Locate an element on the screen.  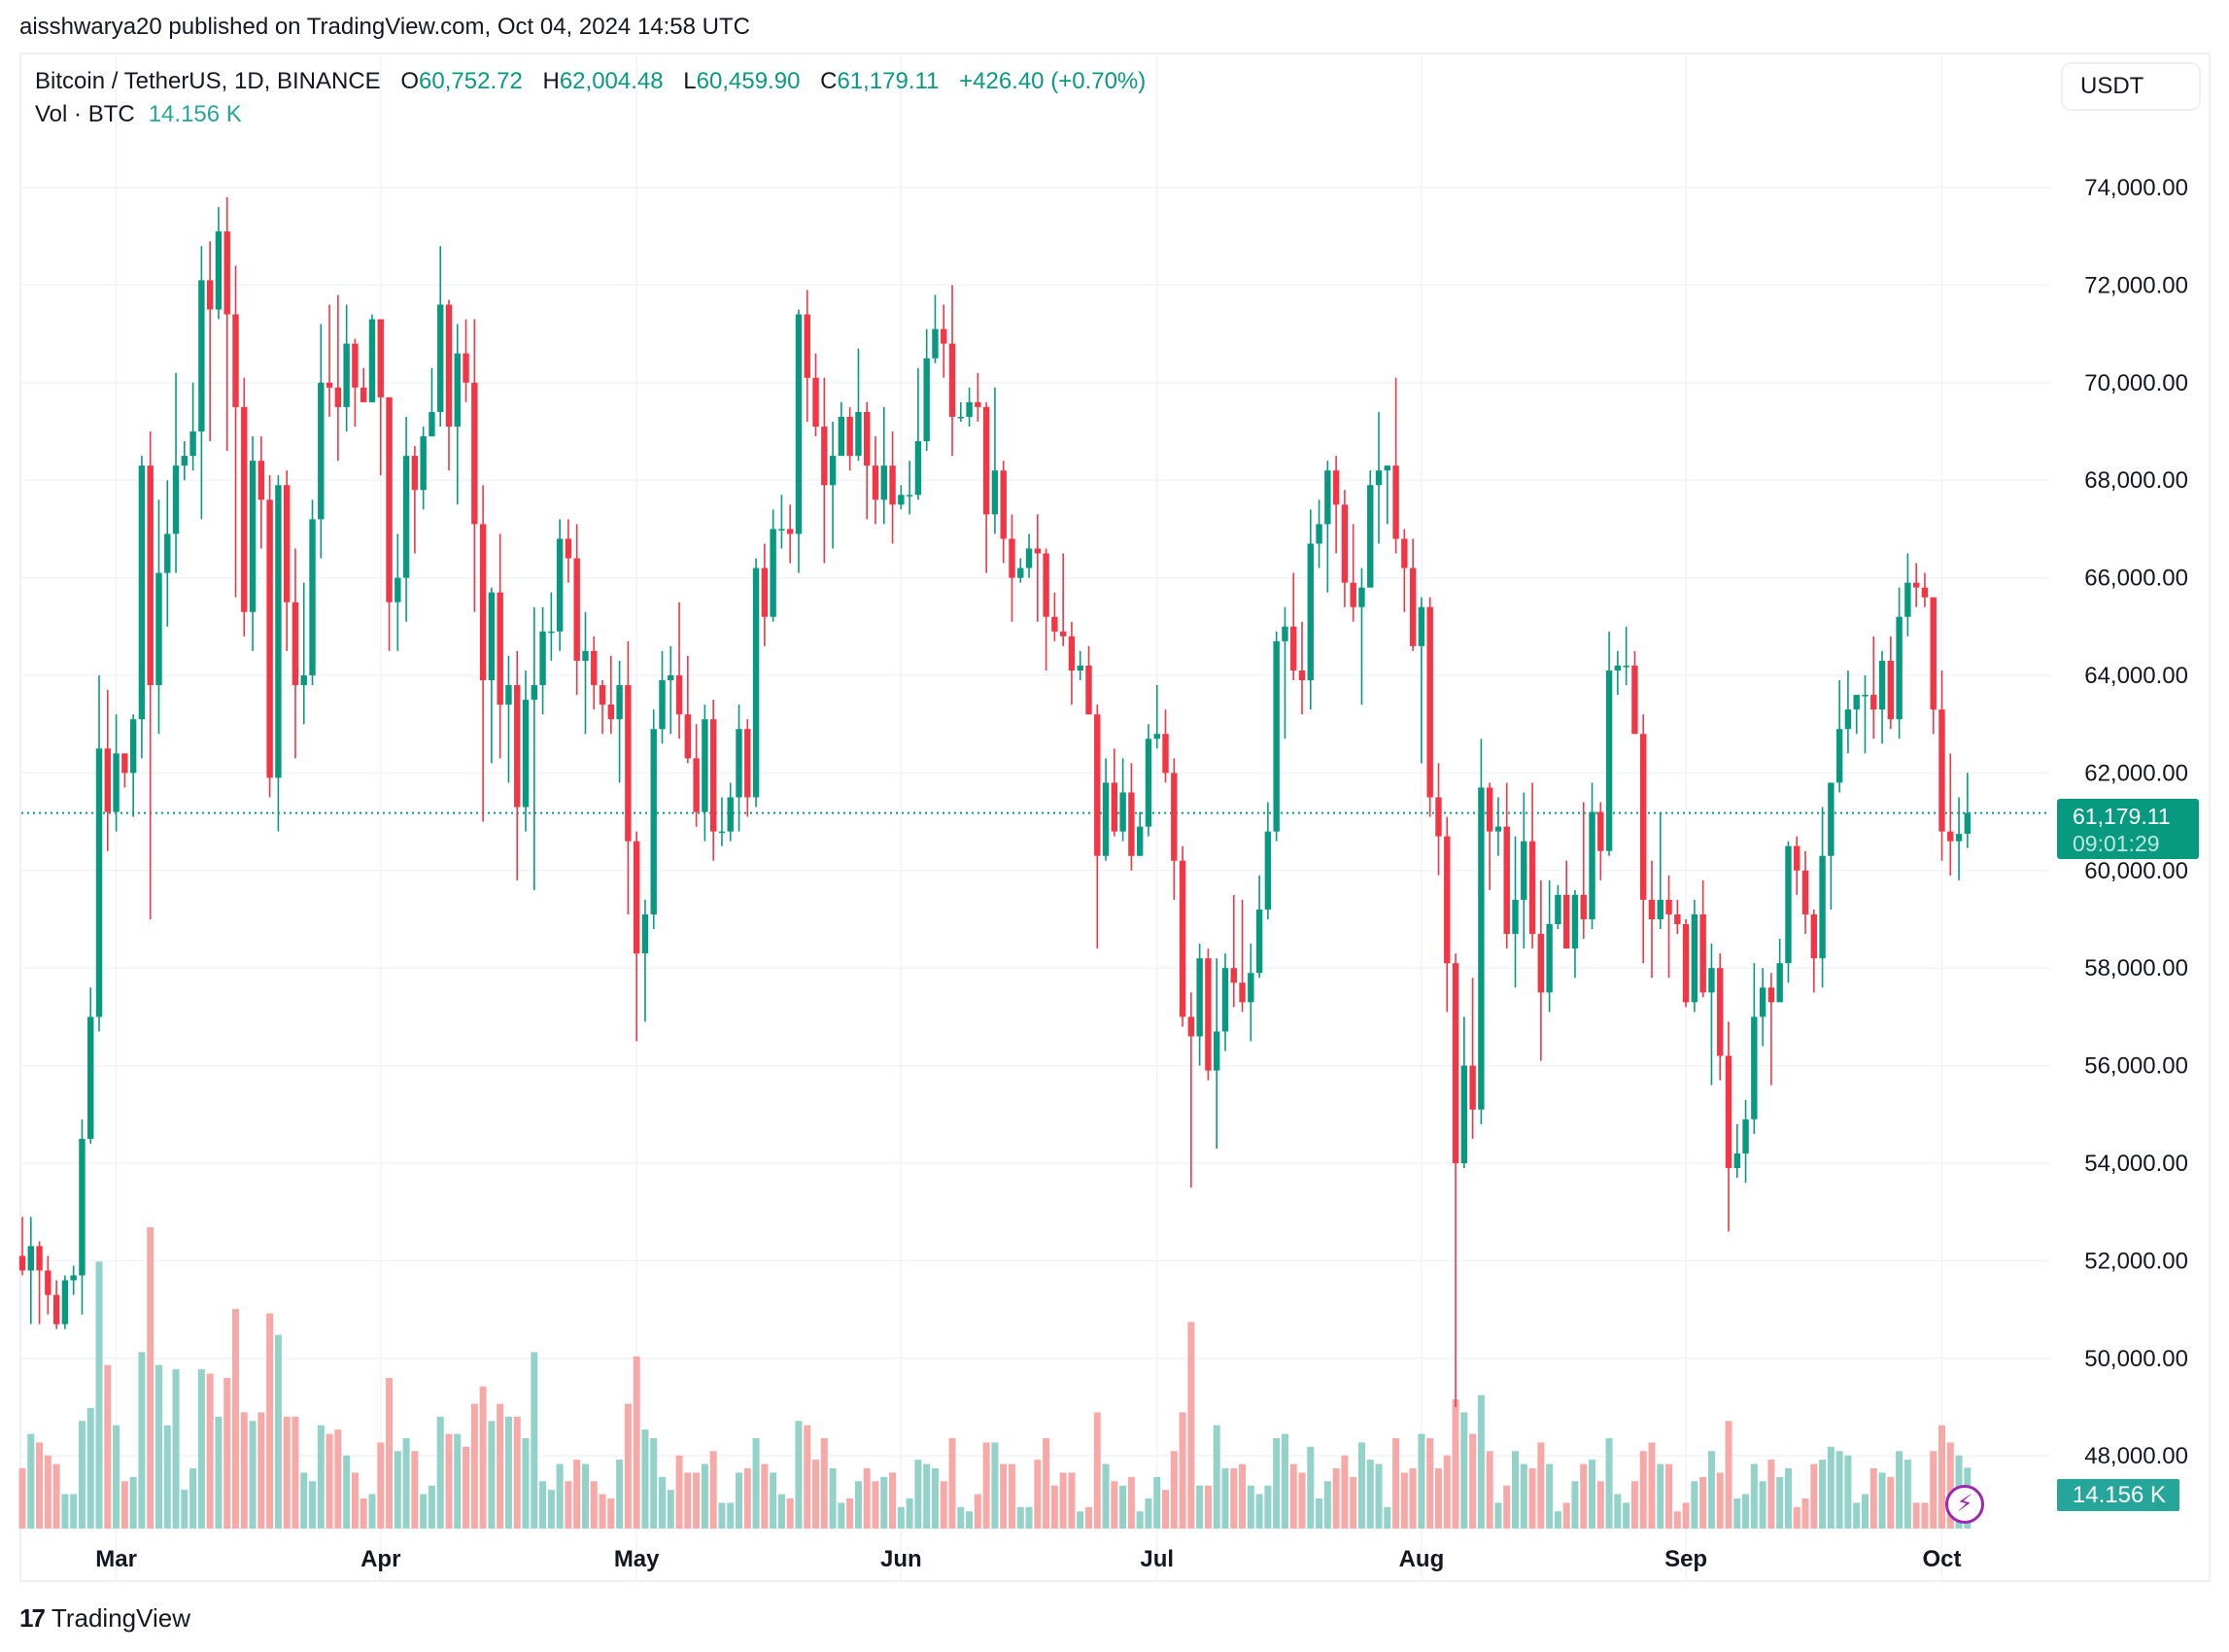
currency-button: USDT is located at coordinates (2131, 87).